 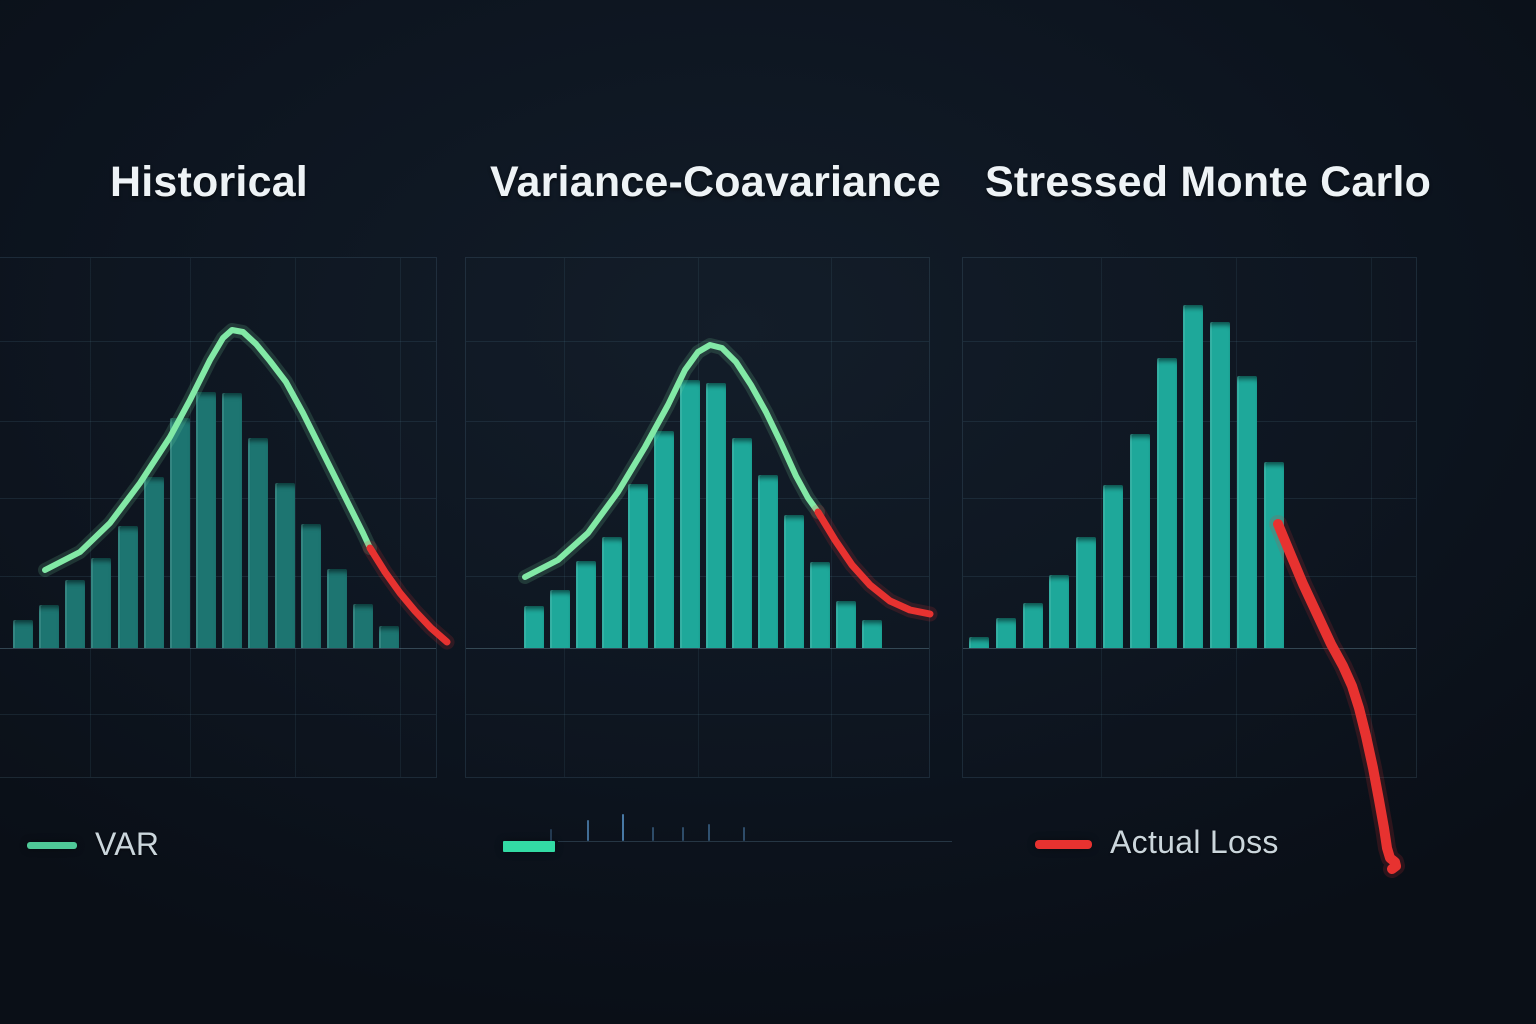 What do you see at coordinates (715, 182) in the screenshot?
I see `chart-title-variance-covariance: Variance-Coavariance` at bounding box center [715, 182].